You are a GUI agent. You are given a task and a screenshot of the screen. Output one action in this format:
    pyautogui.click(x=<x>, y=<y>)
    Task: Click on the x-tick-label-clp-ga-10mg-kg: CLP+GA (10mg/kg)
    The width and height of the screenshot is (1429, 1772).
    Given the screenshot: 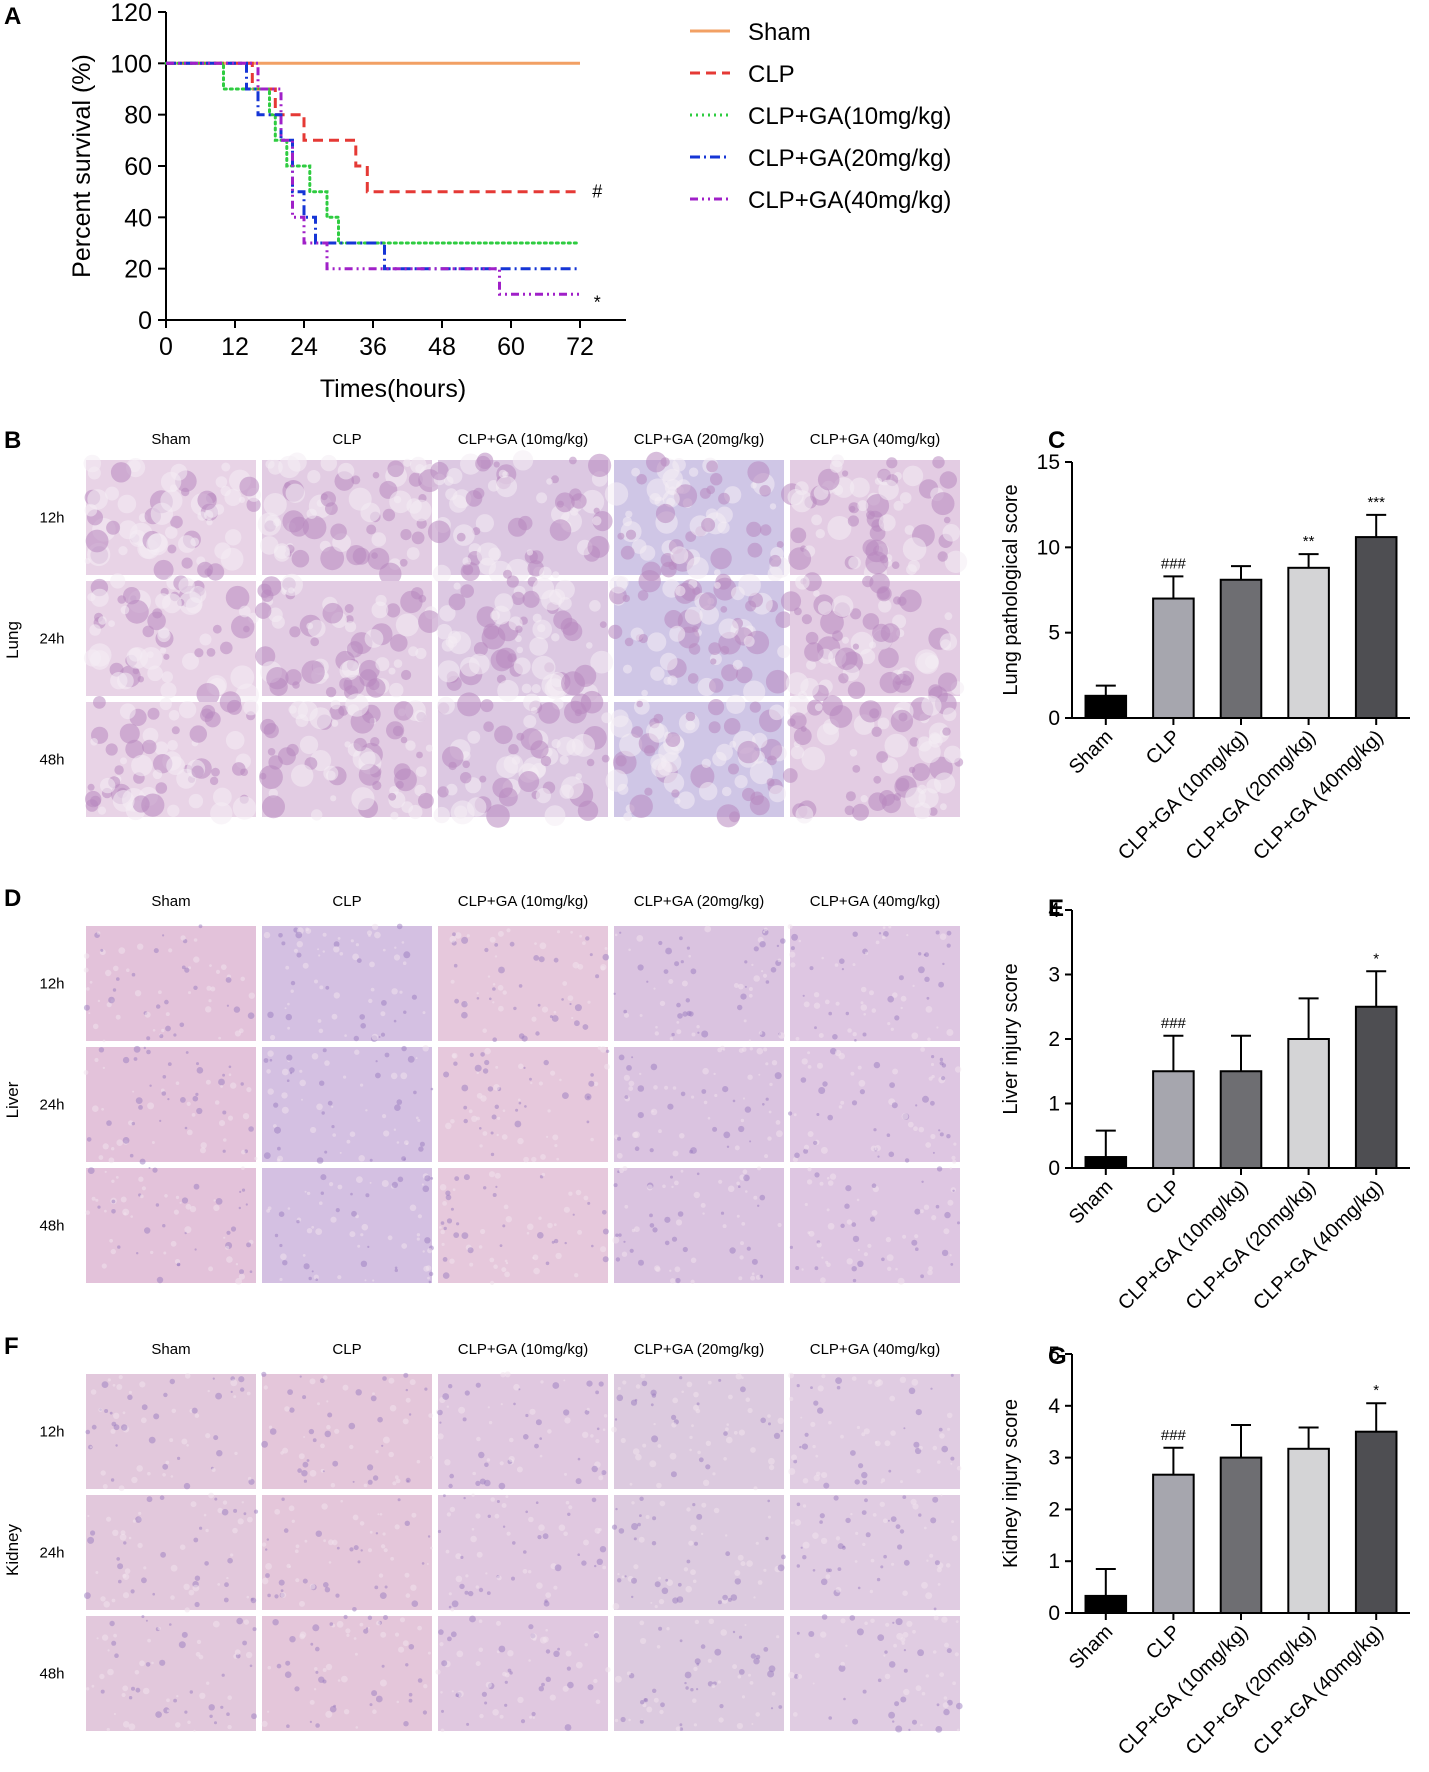 What is the action you would take?
    pyautogui.click(x=1183, y=795)
    